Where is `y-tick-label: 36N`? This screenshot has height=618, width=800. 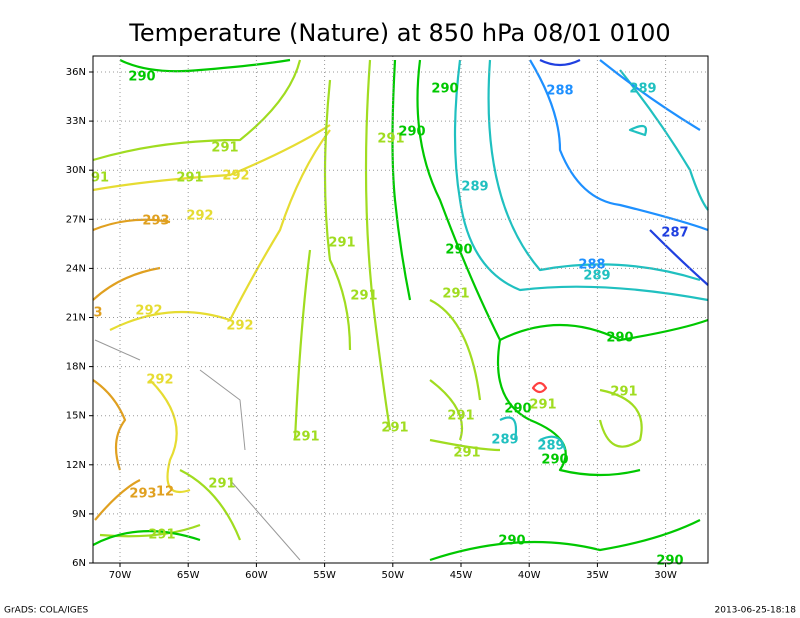 y-tick-label: 36N is located at coordinates (76, 72).